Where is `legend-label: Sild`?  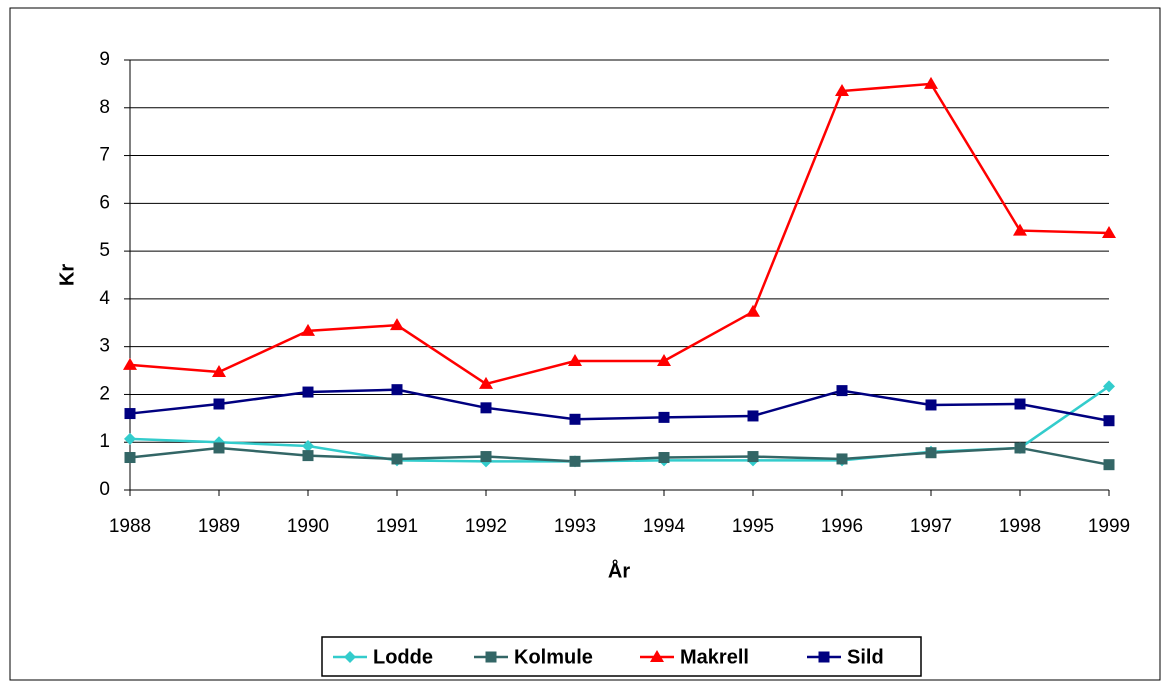
legend-label: Sild is located at coordinates (865, 657).